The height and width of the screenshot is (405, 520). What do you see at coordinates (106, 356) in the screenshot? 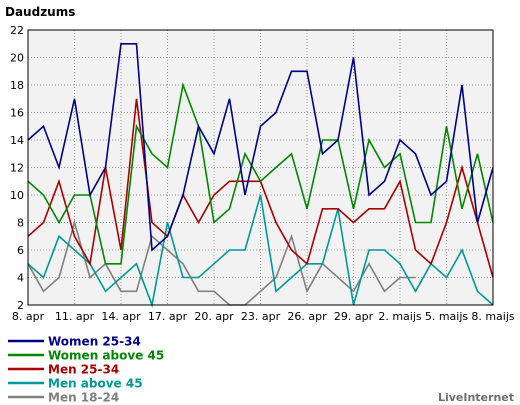
I see `legend-label-women-above-45: Women above 45` at bounding box center [106, 356].